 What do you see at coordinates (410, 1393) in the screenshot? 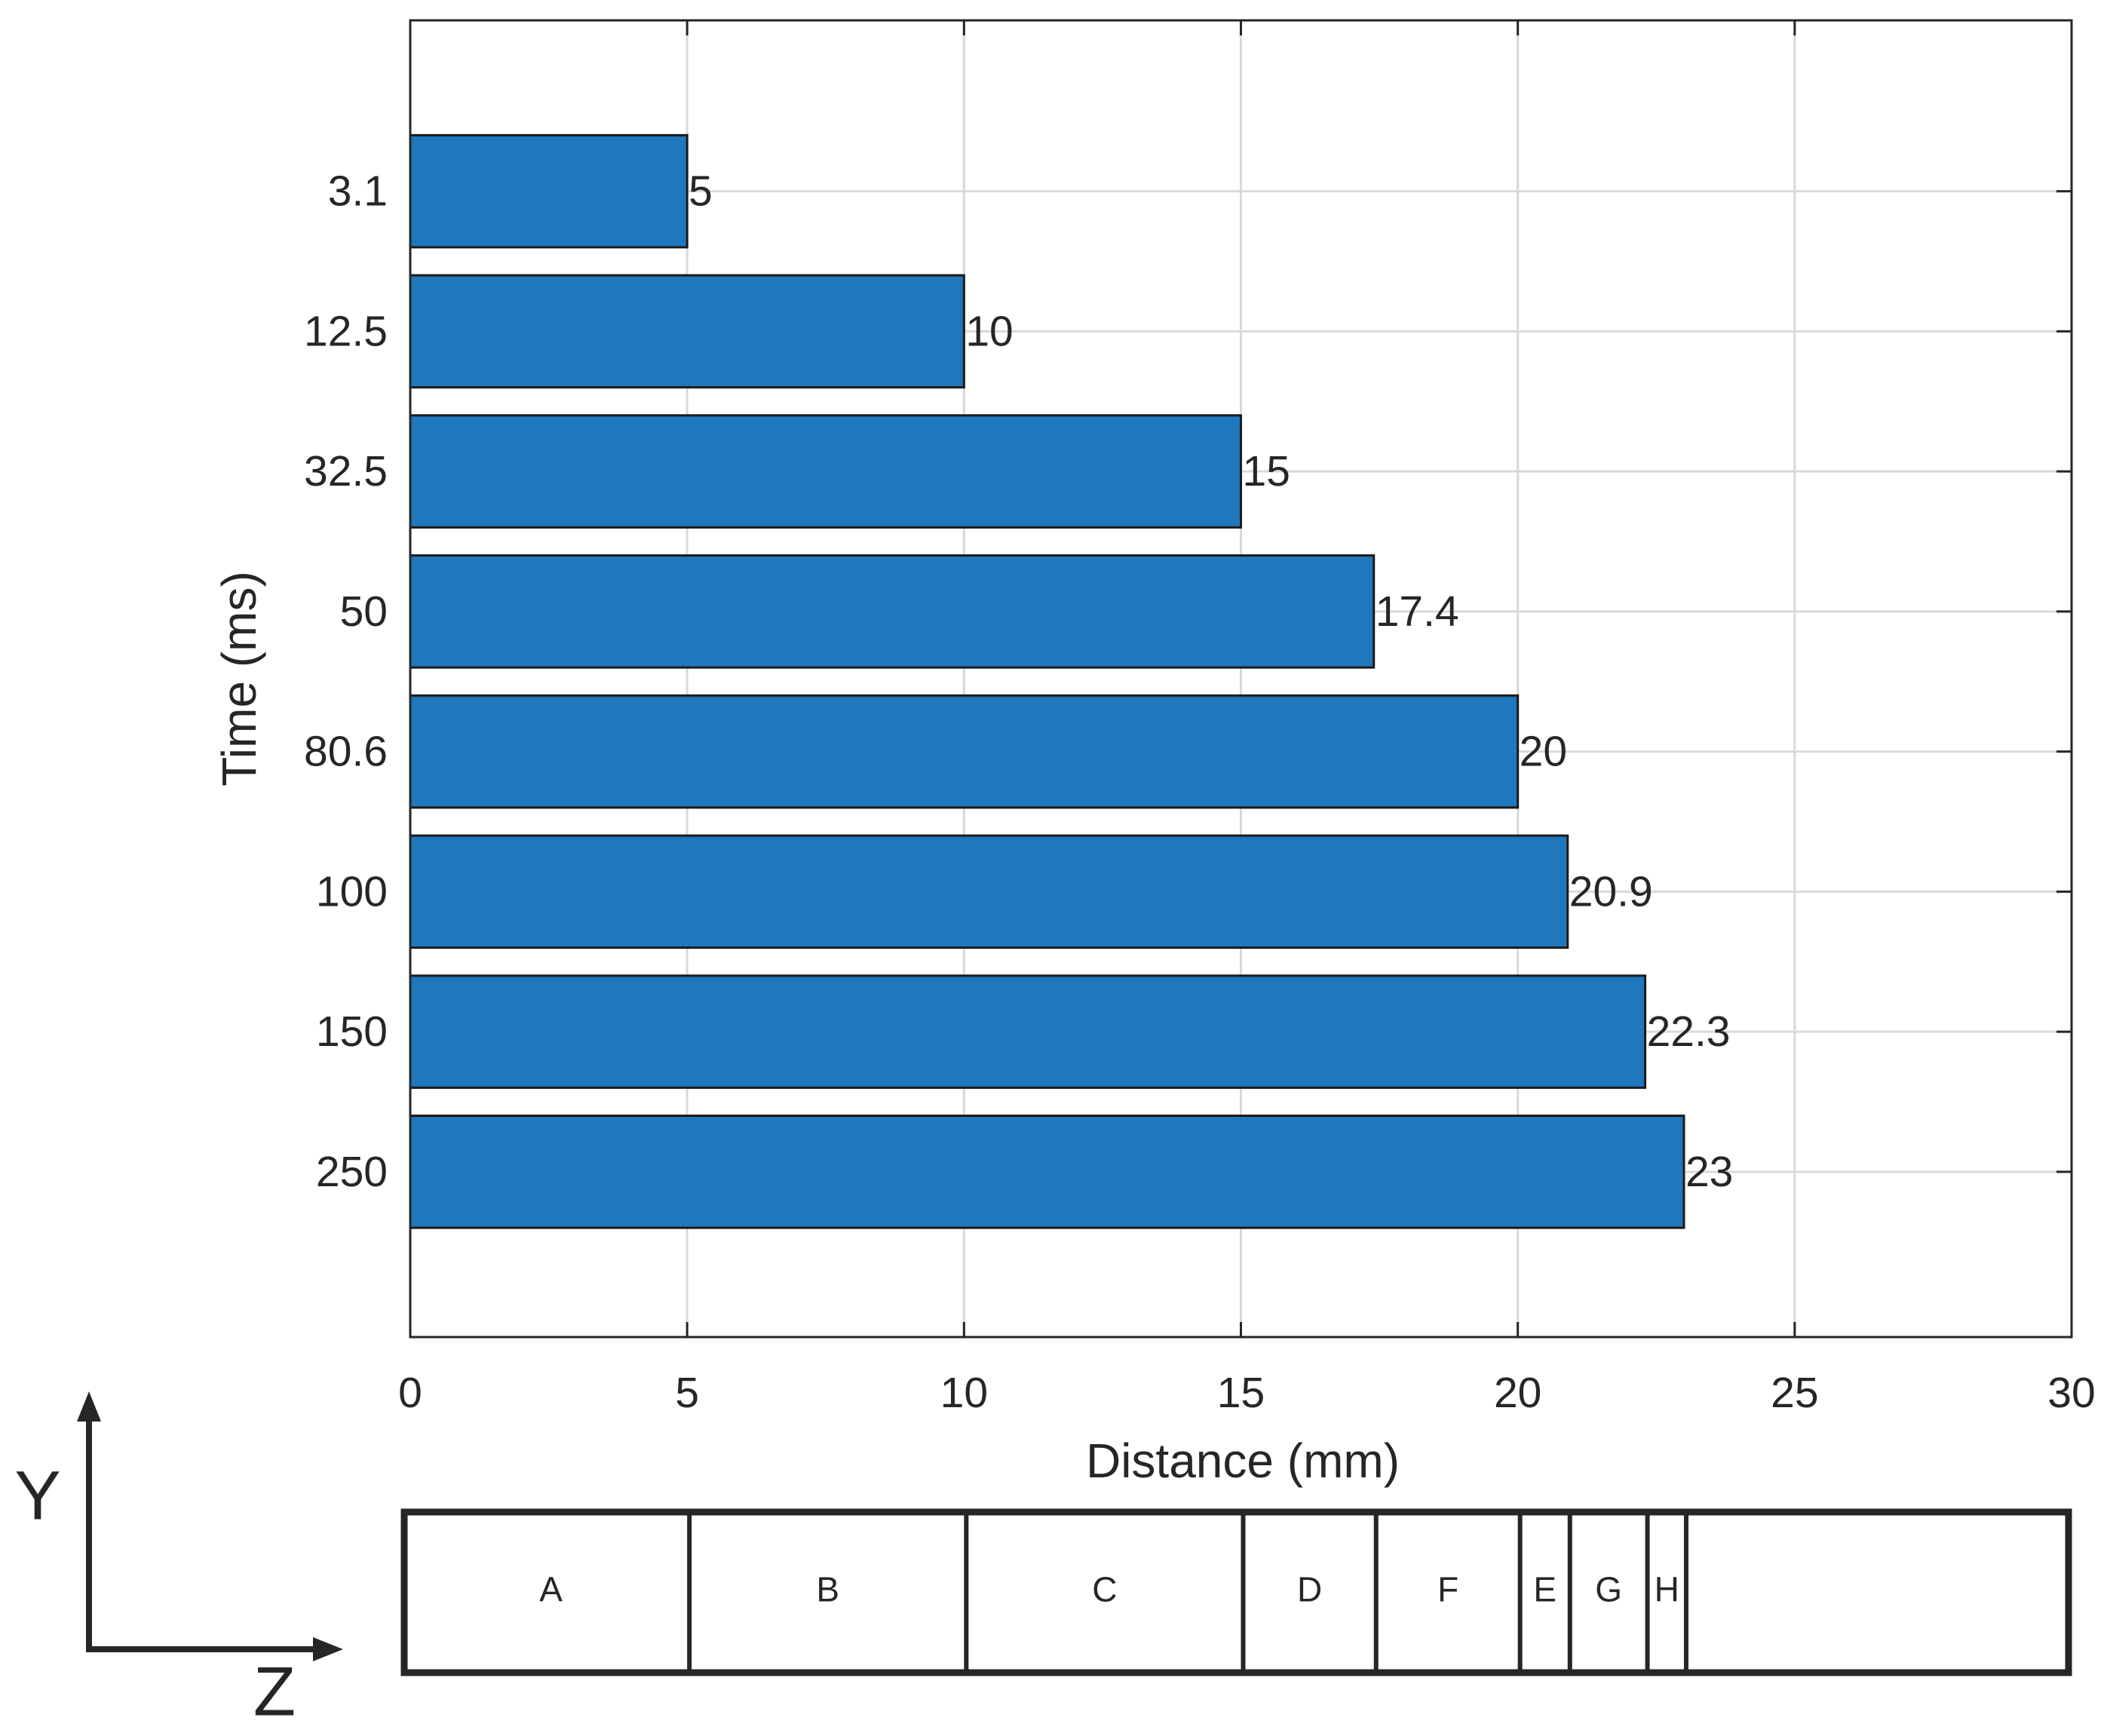
I see `x-tick-label: 0` at bounding box center [410, 1393].